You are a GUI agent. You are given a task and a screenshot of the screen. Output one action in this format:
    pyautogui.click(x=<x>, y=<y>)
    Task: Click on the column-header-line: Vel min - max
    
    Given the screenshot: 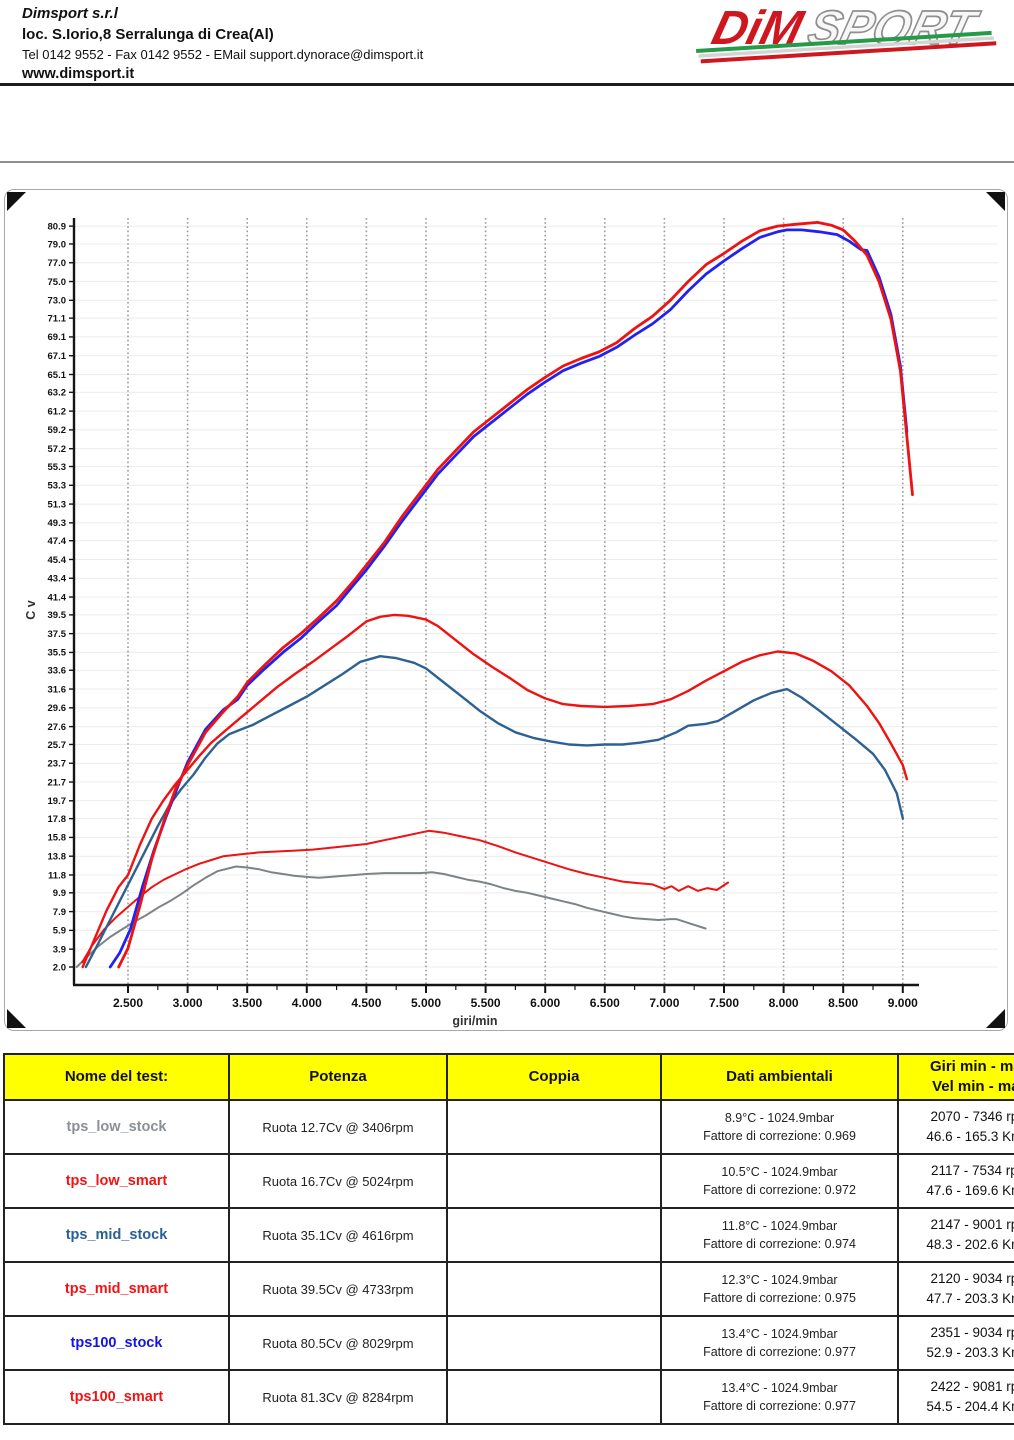 What is the action you would take?
    pyautogui.click(x=973, y=1086)
    